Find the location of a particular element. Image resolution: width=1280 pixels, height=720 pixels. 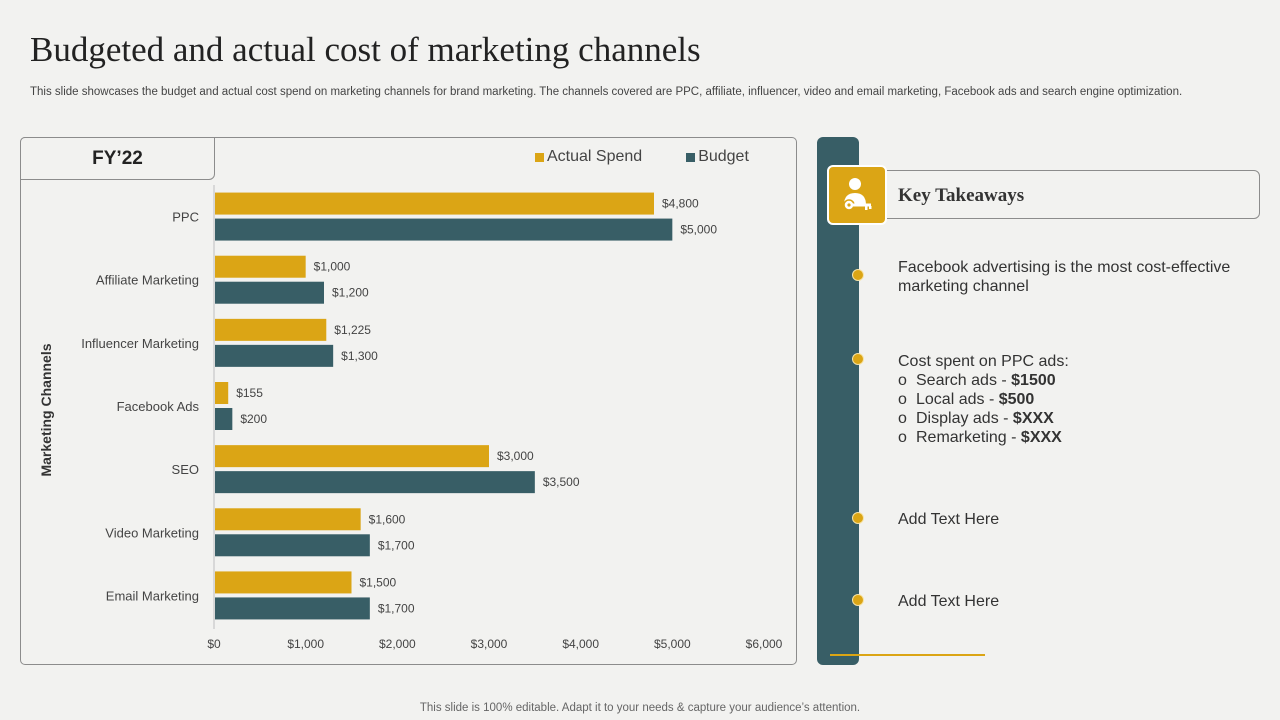

category-label: PPC is located at coordinates (185, 217).